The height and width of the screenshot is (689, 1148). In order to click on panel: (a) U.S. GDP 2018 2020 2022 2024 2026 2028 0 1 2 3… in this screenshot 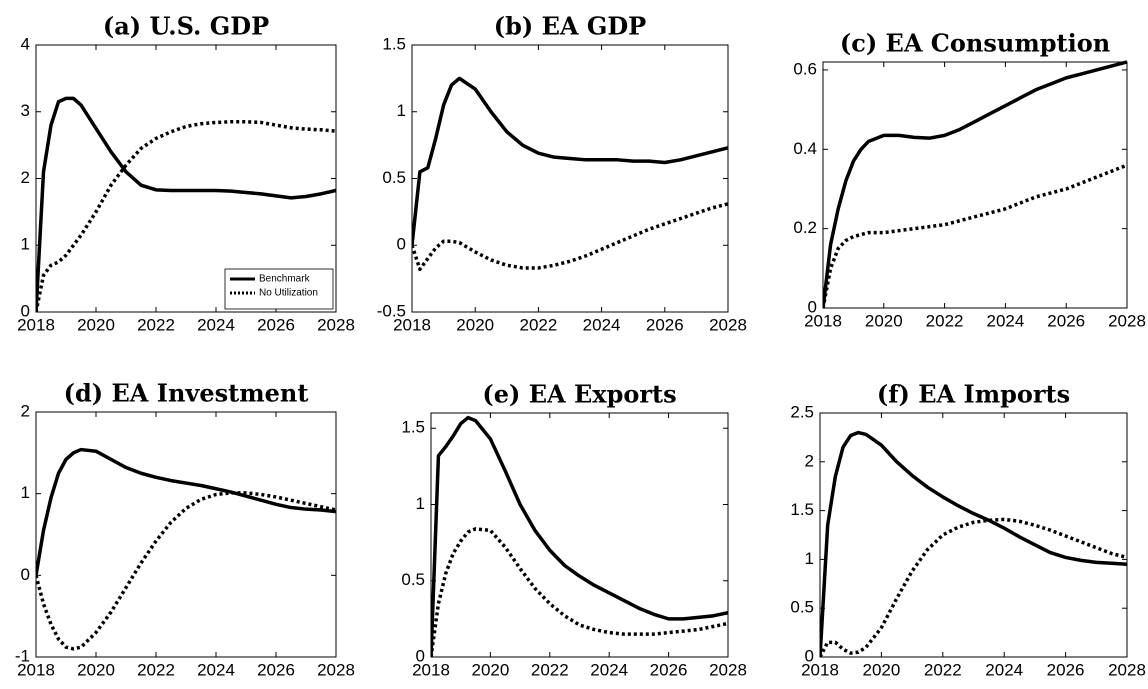, I will do `click(186, 173)`.